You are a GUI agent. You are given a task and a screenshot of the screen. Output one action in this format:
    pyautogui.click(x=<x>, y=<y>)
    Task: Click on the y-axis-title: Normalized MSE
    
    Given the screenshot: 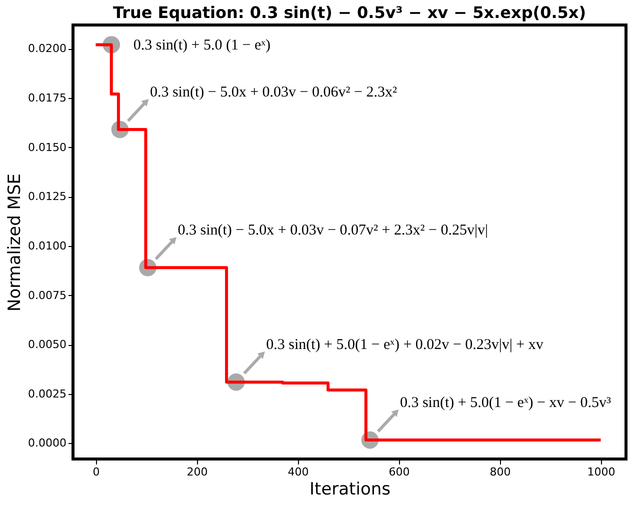 What is the action you would take?
    pyautogui.click(x=15, y=242)
    